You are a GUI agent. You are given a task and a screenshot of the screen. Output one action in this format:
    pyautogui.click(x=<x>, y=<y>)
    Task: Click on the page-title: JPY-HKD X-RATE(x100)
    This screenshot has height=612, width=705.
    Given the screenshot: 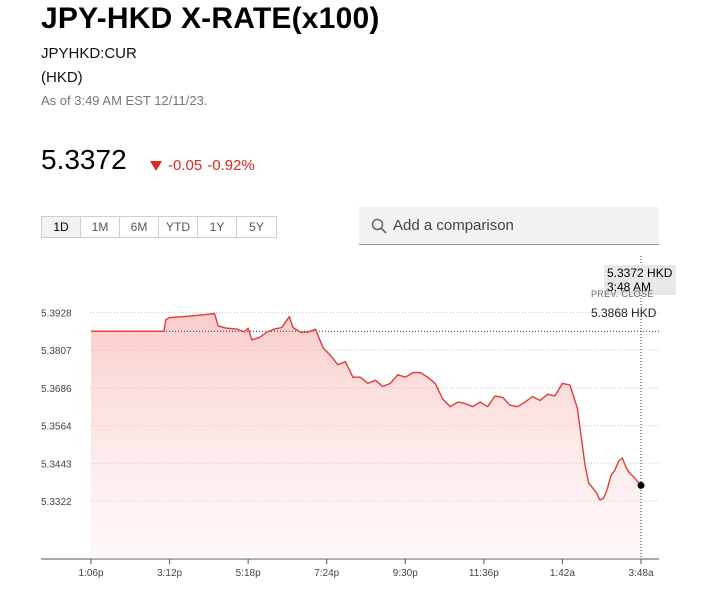 What is the action you would take?
    pyautogui.click(x=210, y=18)
    